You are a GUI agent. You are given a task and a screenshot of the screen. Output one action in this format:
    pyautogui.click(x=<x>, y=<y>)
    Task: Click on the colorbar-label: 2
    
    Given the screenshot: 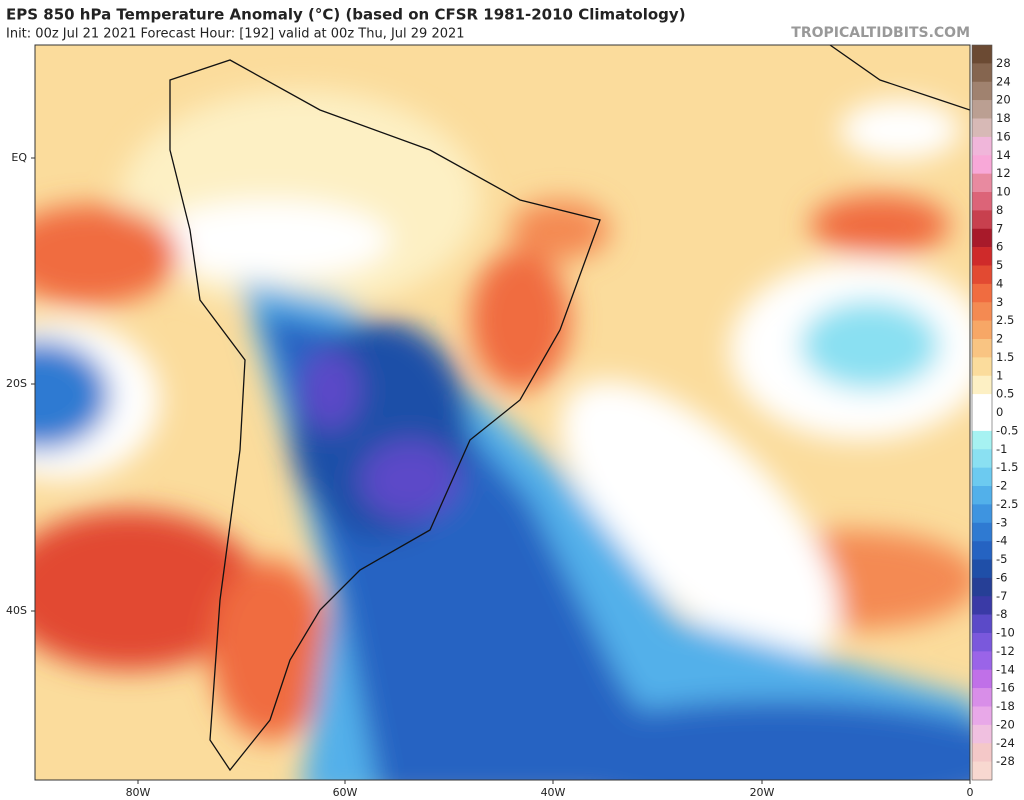 What is the action you would take?
    pyautogui.click(x=999, y=339)
    